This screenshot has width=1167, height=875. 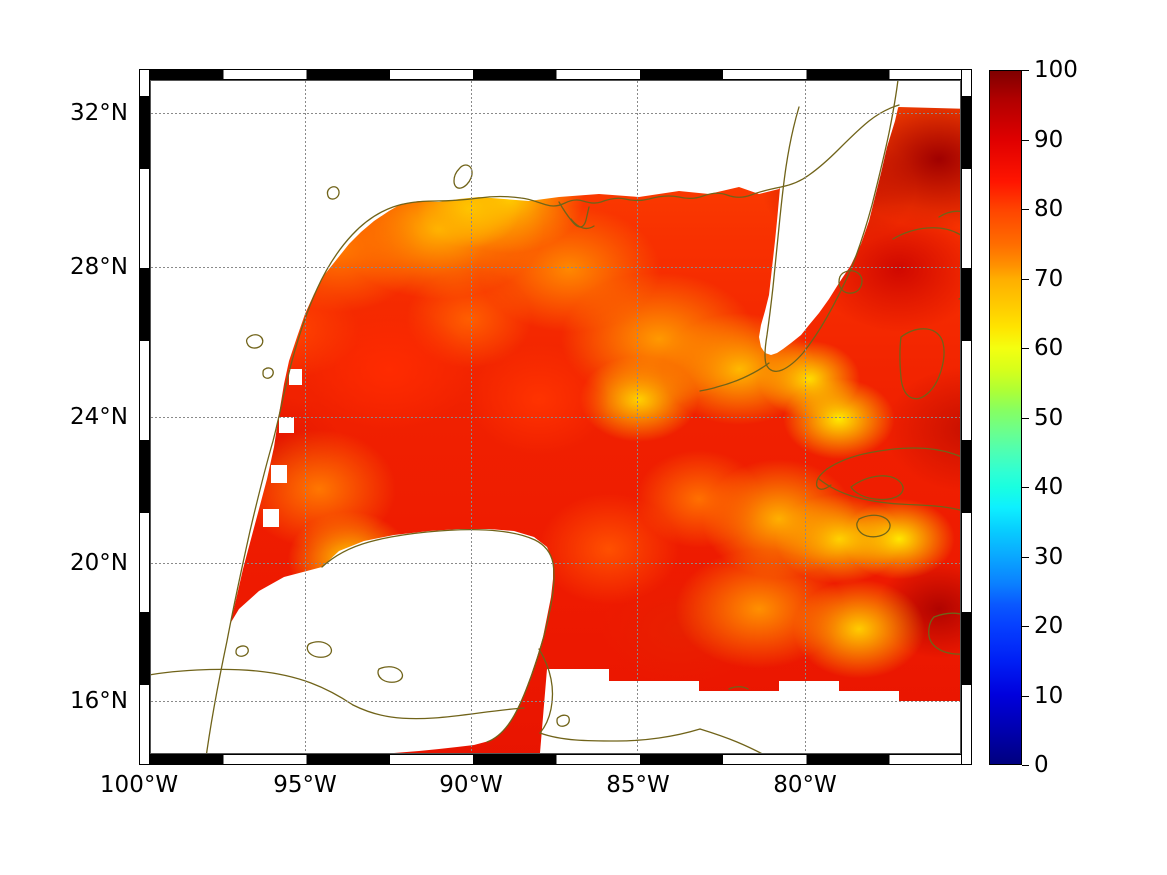 What do you see at coordinates (1049, 139) in the screenshot?
I see `colorbar-label-90: 90` at bounding box center [1049, 139].